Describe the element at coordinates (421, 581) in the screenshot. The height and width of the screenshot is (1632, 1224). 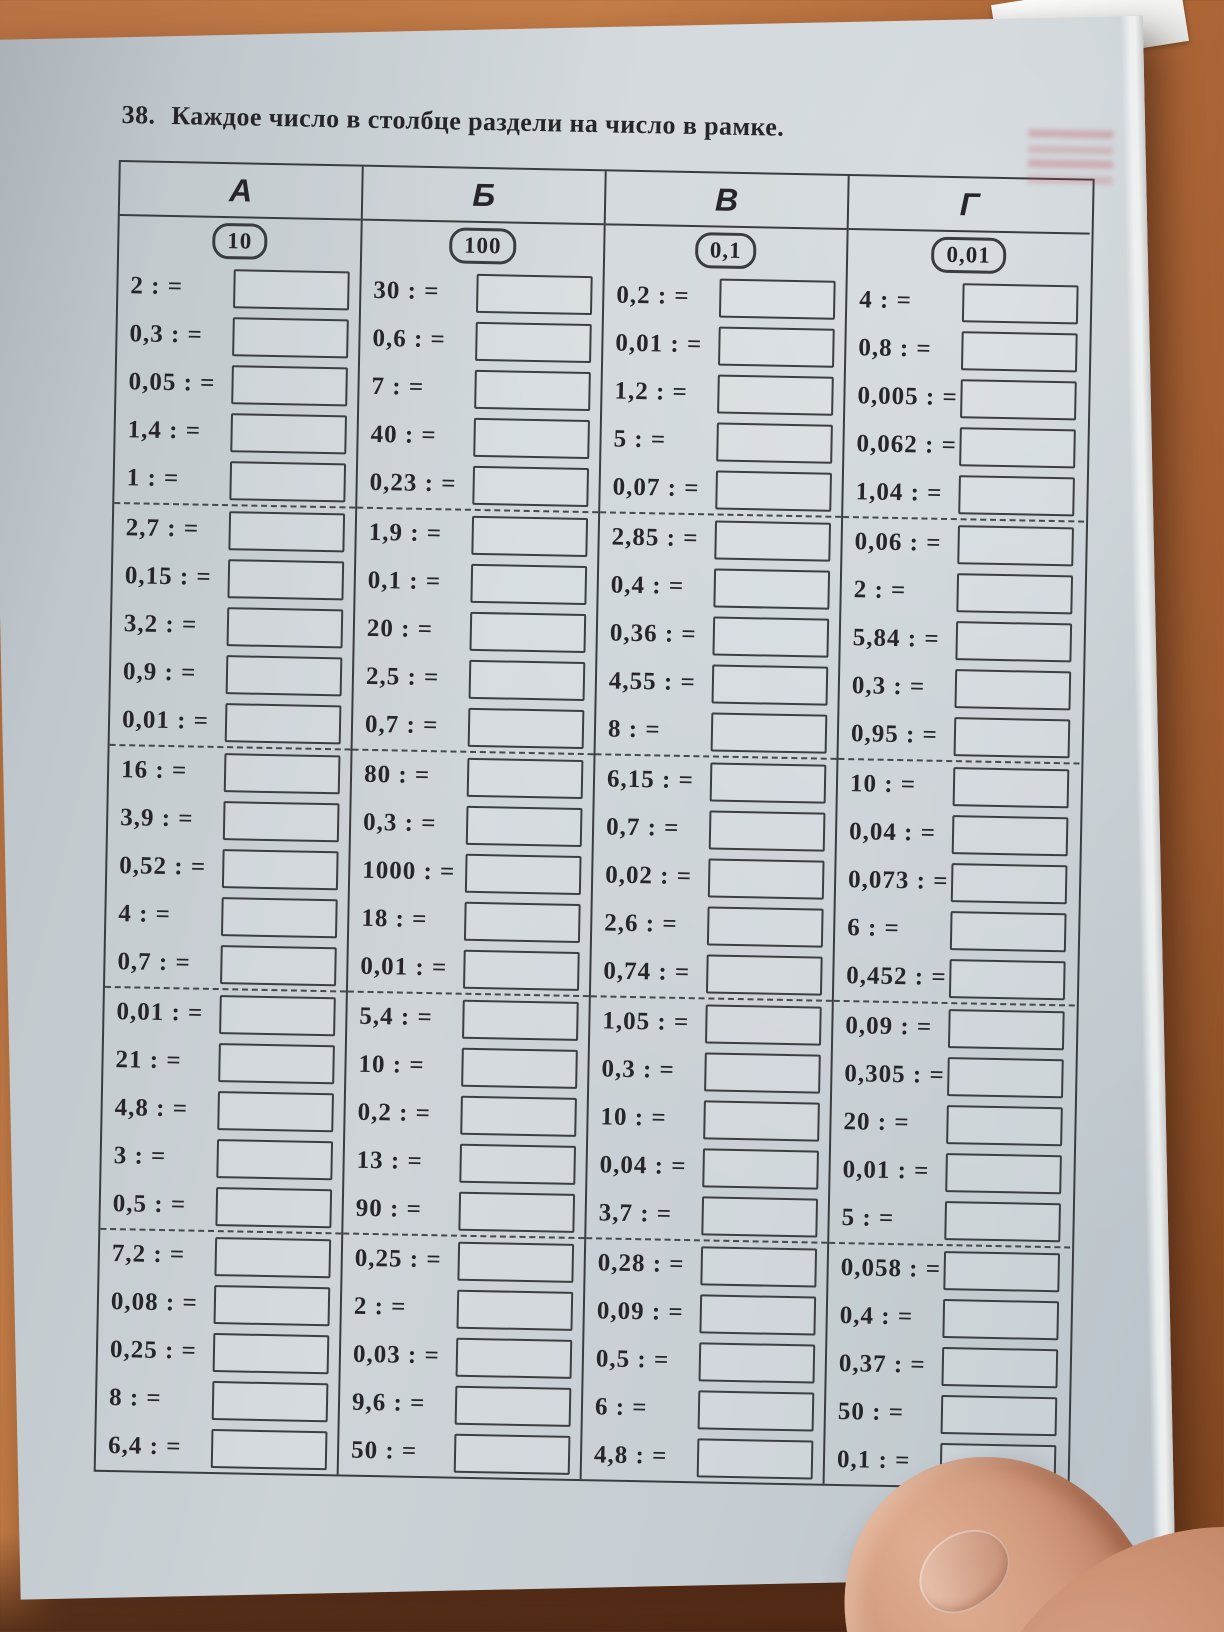
I see `divide-equals-operator: : =` at that location.